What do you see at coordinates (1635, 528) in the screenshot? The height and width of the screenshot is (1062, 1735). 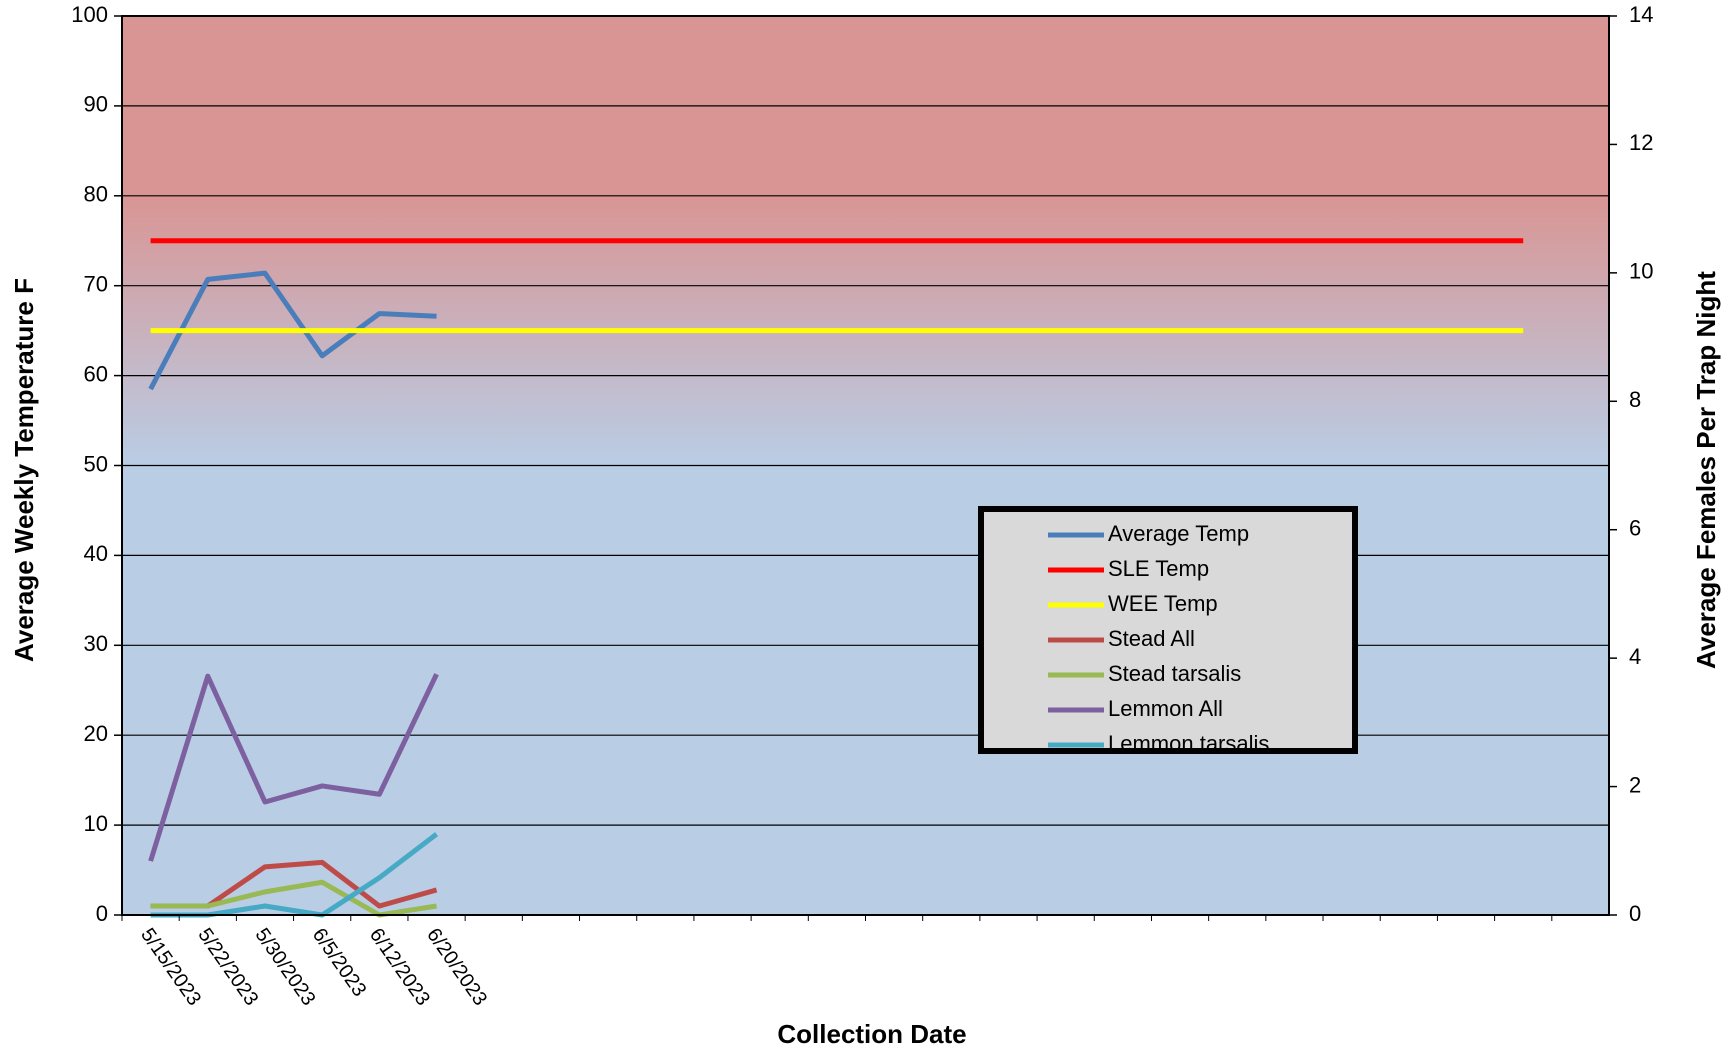 I see `y2-tick-label: 6` at bounding box center [1635, 528].